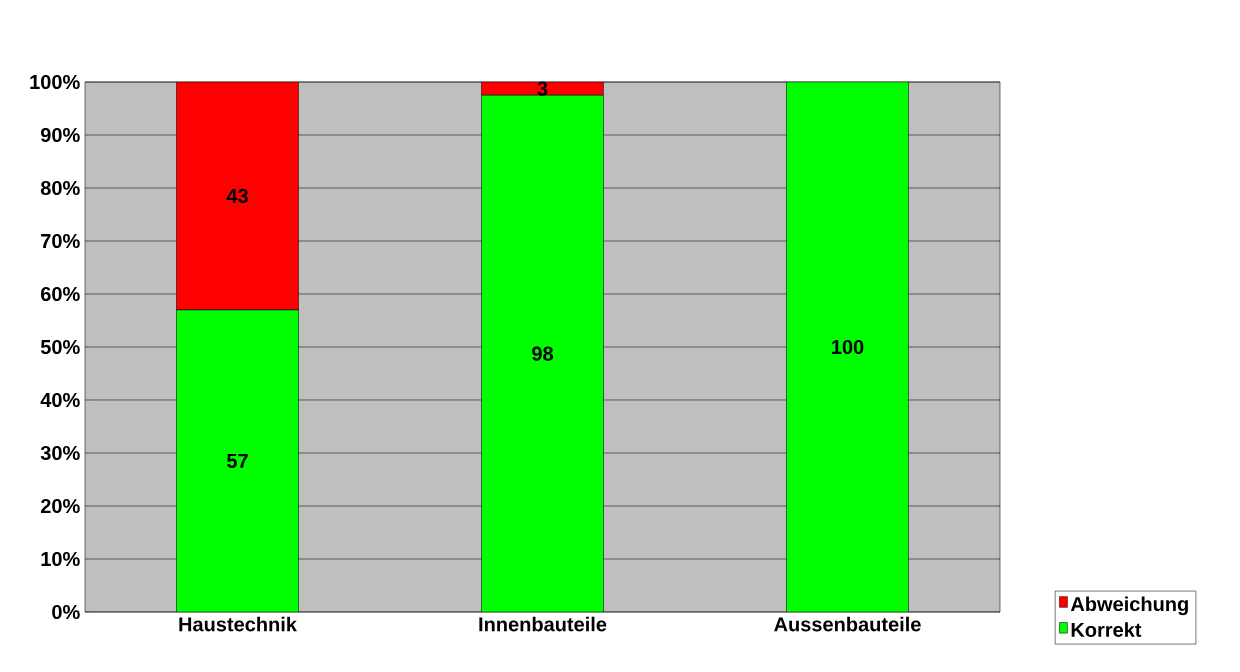  I want to click on y-tick-label: 70%, so click(60, 241).